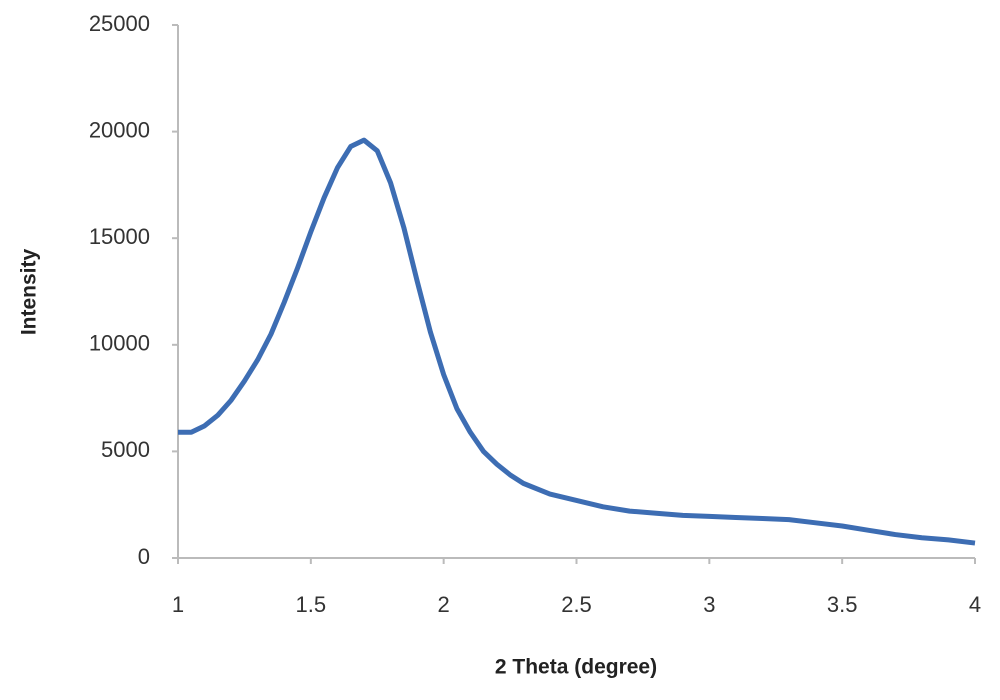 The height and width of the screenshot is (700, 1000). Describe the element at coordinates (119, 23) in the screenshot. I see `y-tick-label: 25000` at that location.